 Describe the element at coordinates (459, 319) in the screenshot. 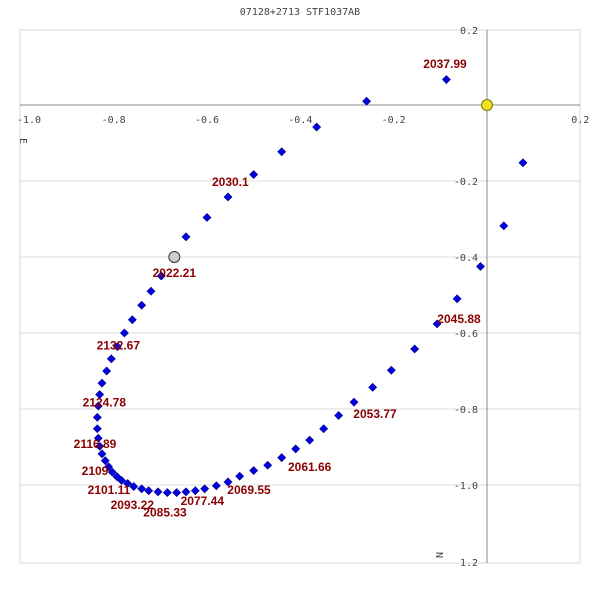

I see `epoch-label: 2045.88` at that location.